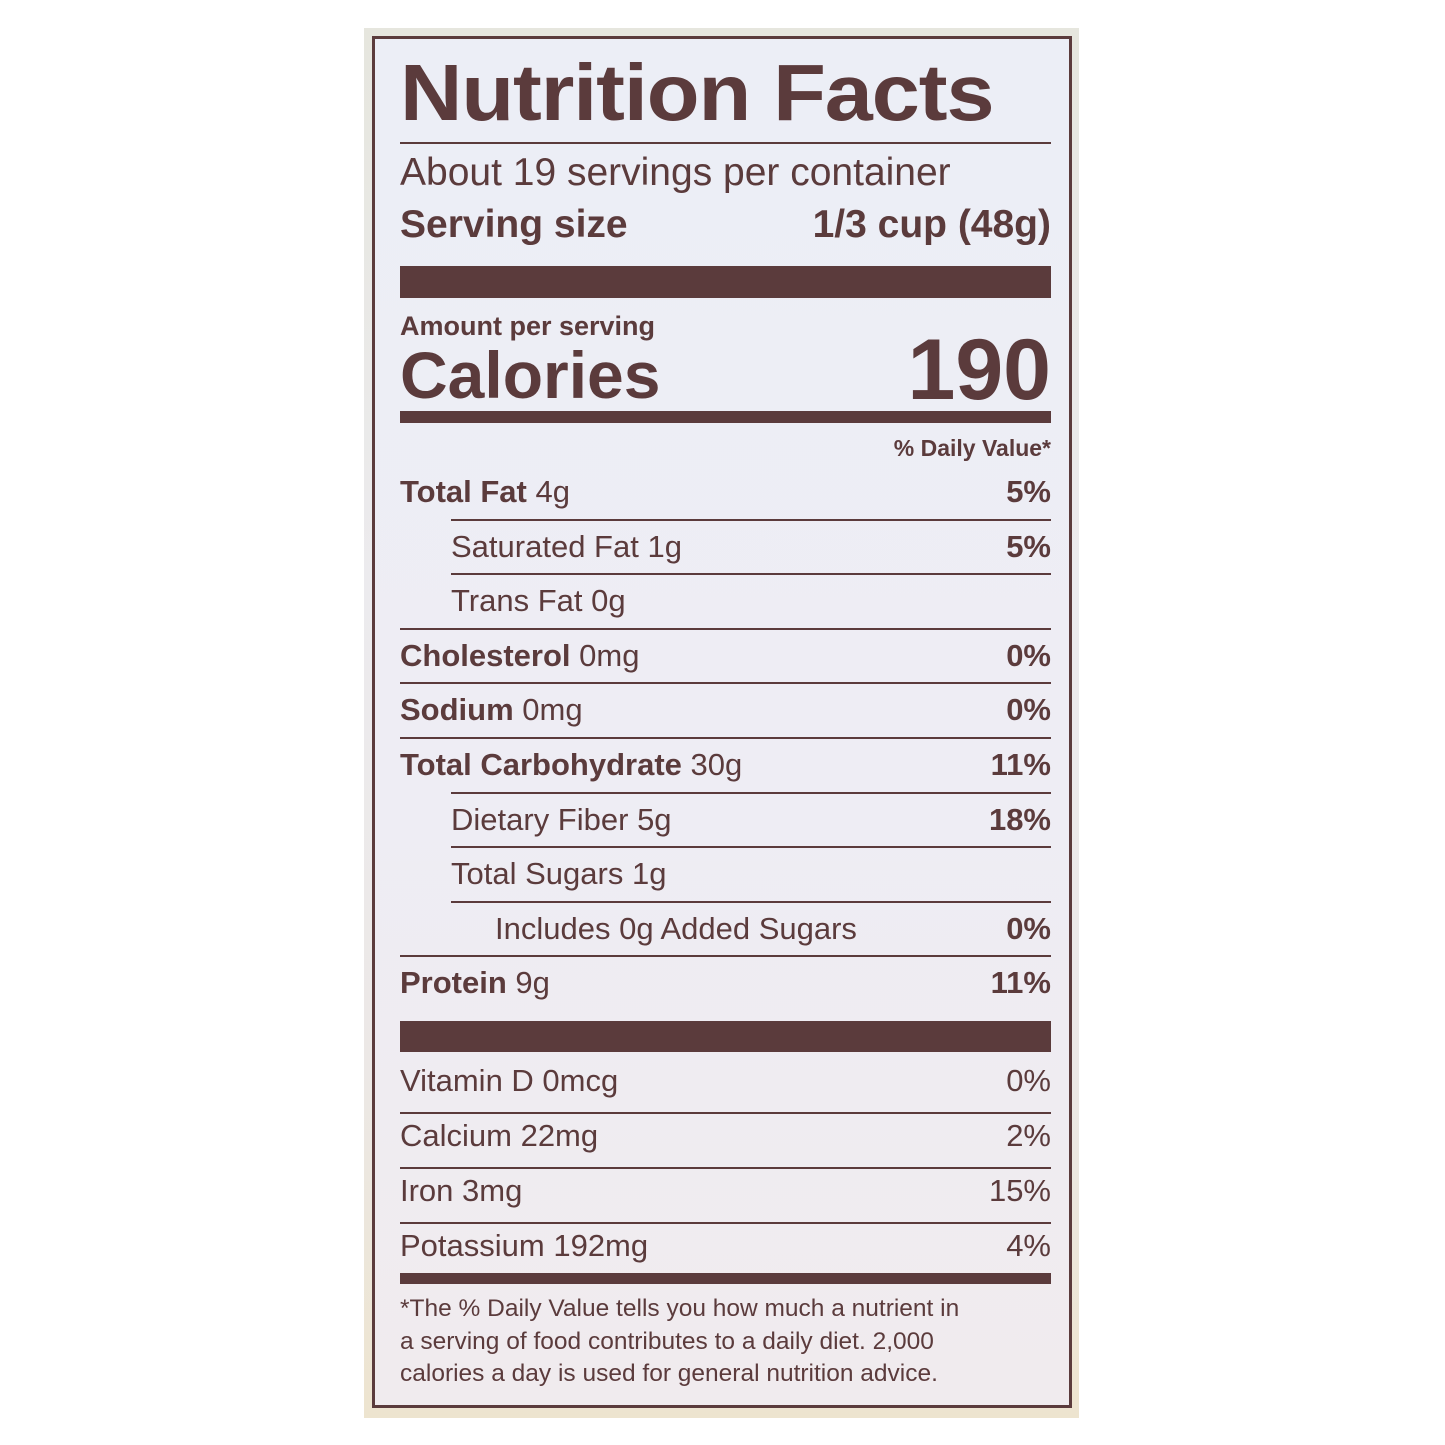 The image size is (1445, 1445). I want to click on nutrient-amount: 0g, so click(608, 601).